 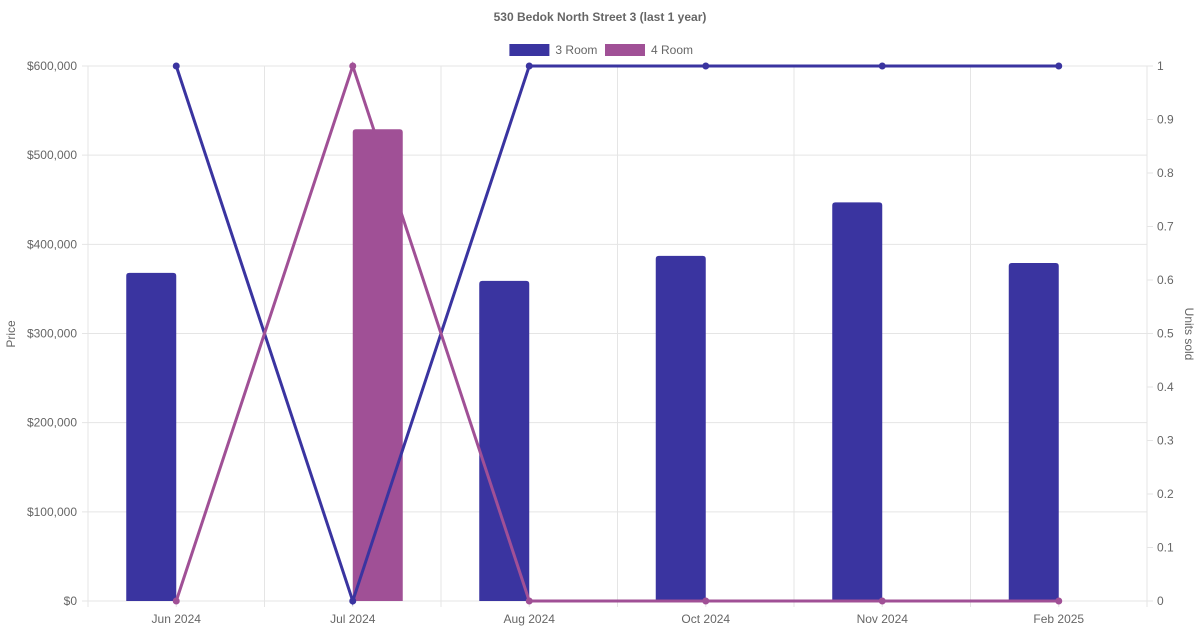 I want to click on right-tick-label: 0.7, so click(x=1165, y=227).